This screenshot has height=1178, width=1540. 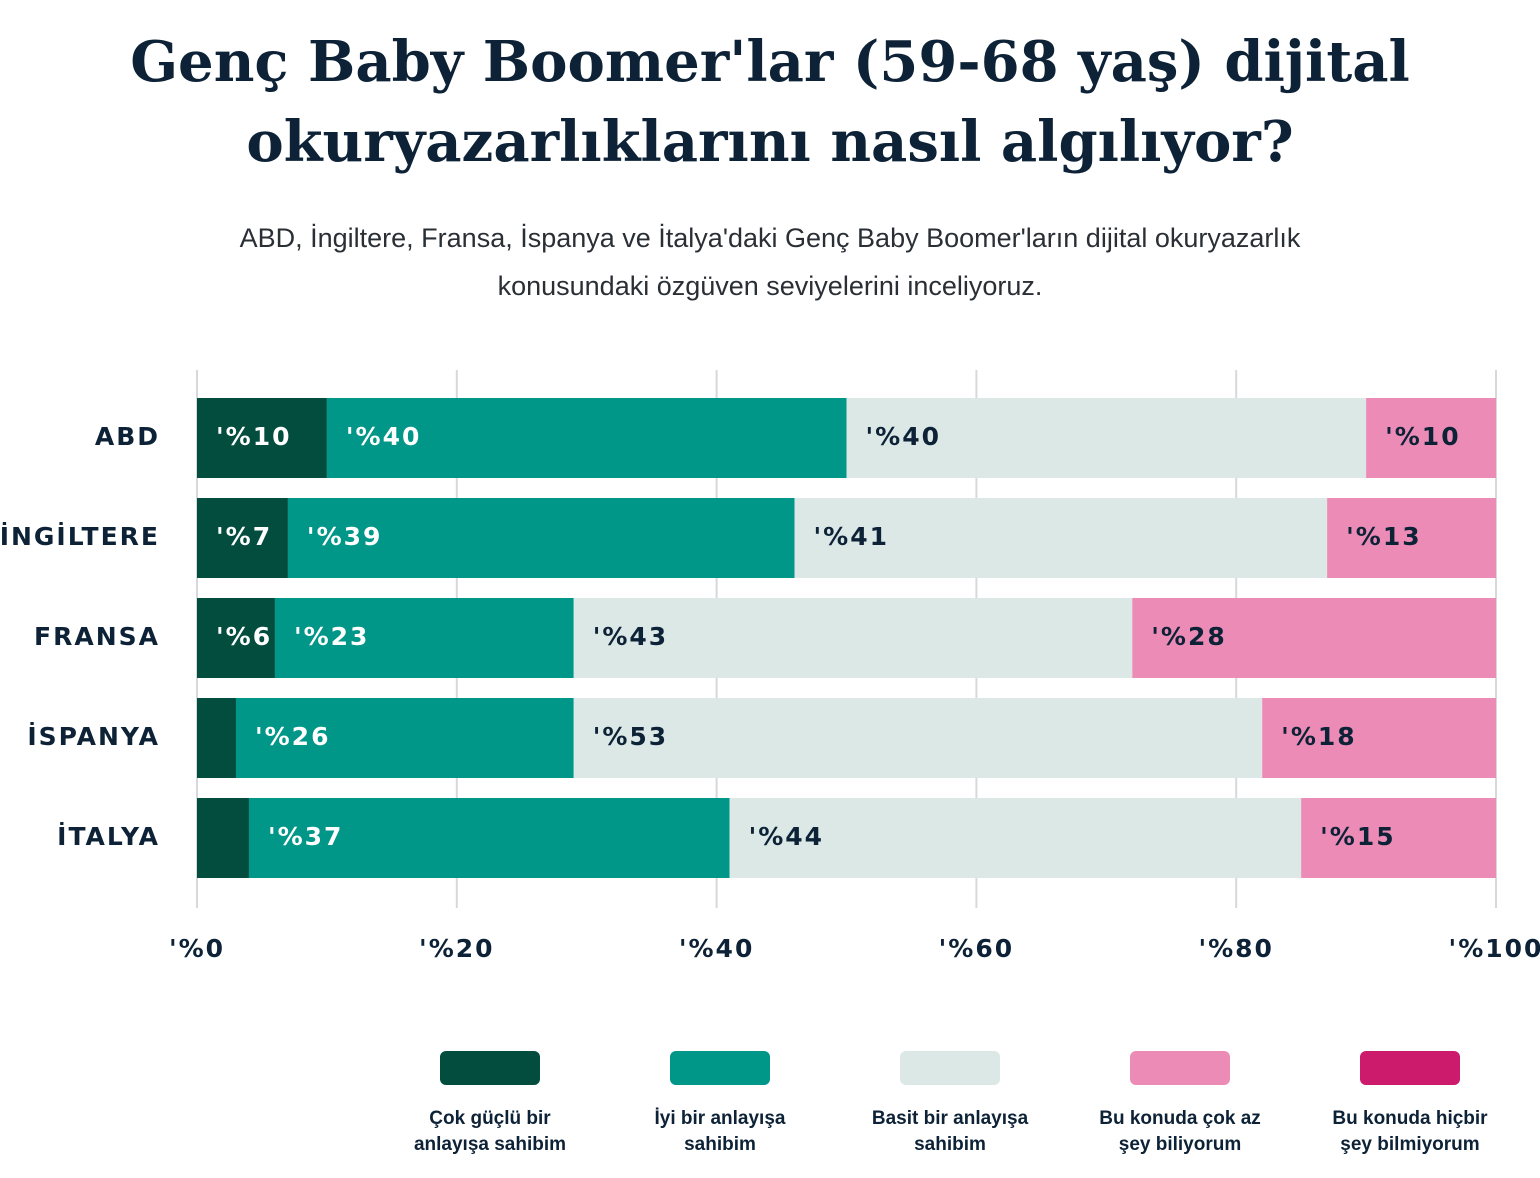 I want to click on value-label: '%41, so click(x=852, y=536).